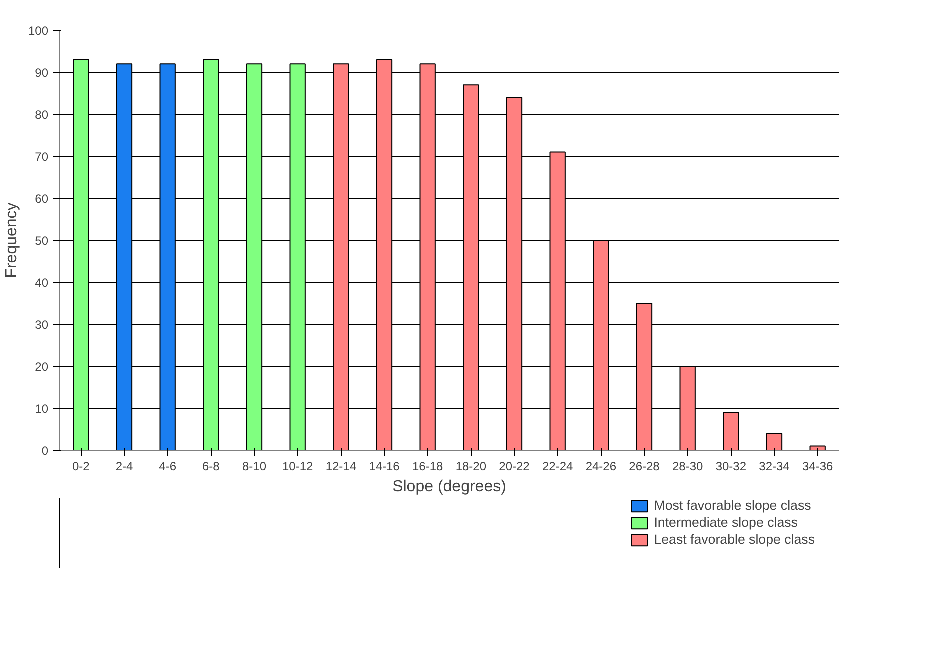 The height and width of the screenshot is (658, 927). I want to click on x-tick-label: 2-4, so click(125, 467).